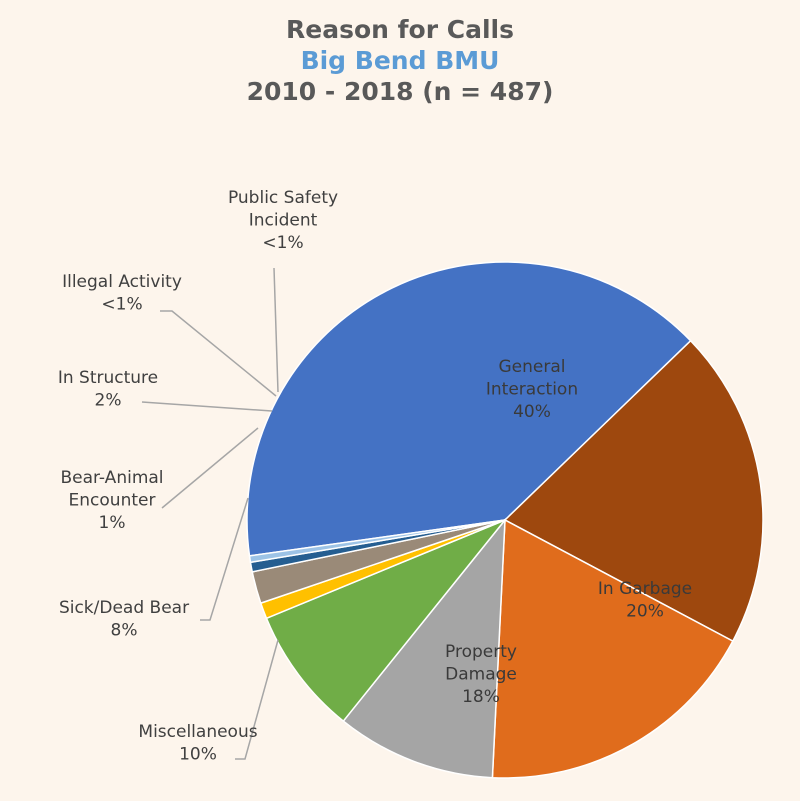 This screenshot has width=800, height=801. What do you see at coordinates (218, 353) in the screenshot?
I see `leader-line-illegal-activity` at bounding box center [218, 353].